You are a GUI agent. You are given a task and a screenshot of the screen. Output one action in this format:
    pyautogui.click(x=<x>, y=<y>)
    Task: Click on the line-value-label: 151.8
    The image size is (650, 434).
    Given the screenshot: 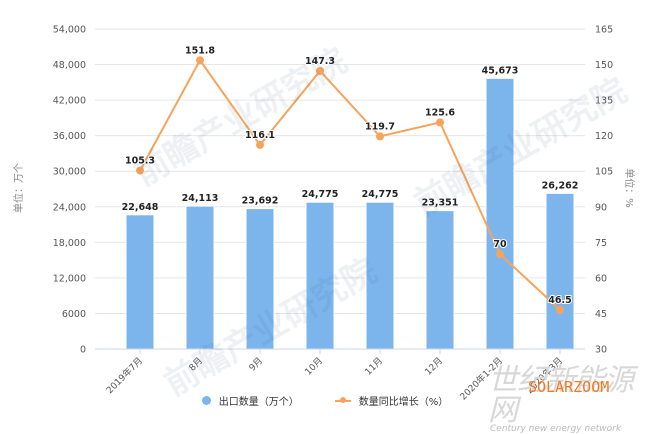 What is the action you would take?
    pyautogui.click(x=200, y=50)
    